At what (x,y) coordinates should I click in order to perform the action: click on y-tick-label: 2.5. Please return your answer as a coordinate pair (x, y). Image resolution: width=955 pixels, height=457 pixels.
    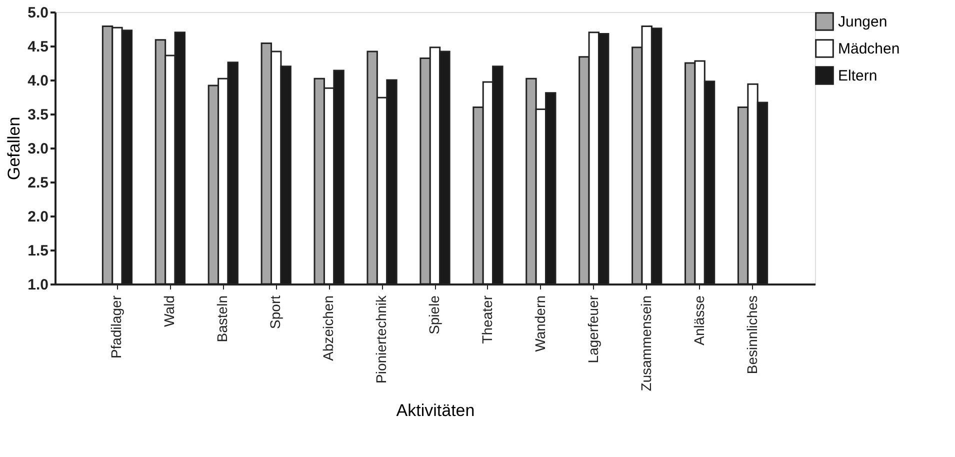
    Looking at the image, I should click on (38, 183).